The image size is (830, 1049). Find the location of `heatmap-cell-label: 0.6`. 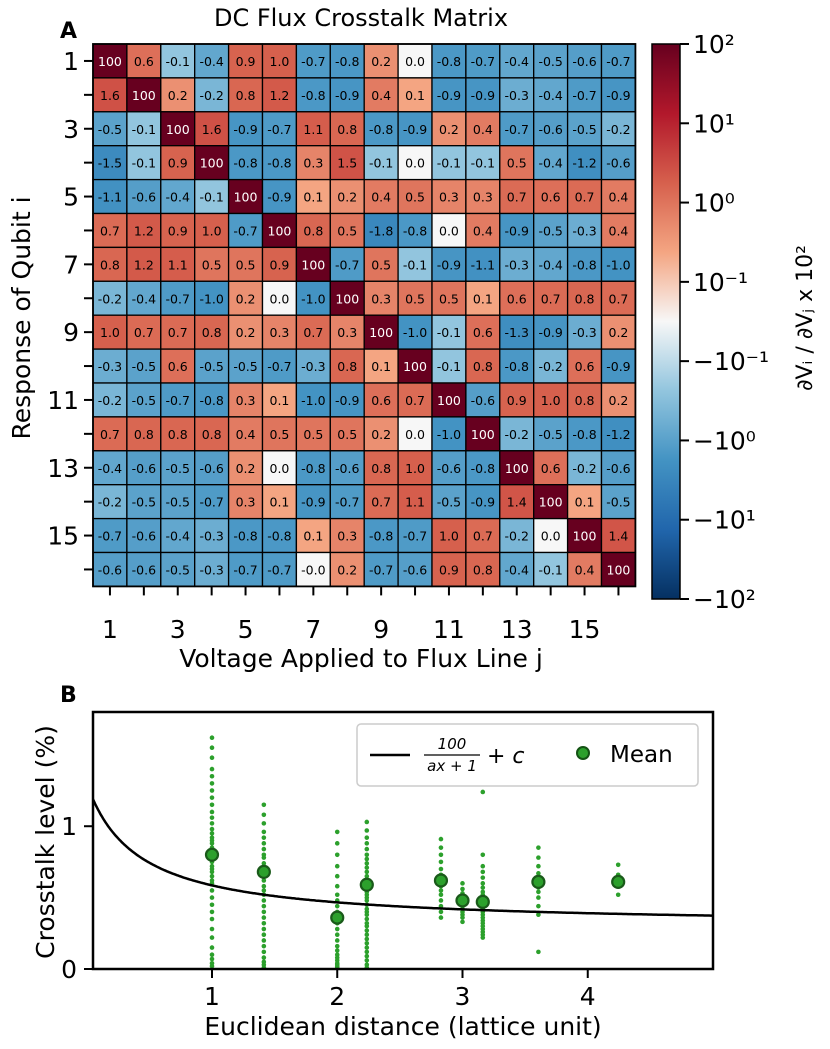

heatmap-cell-label: 0.6 is located at coordinates (585, 366).